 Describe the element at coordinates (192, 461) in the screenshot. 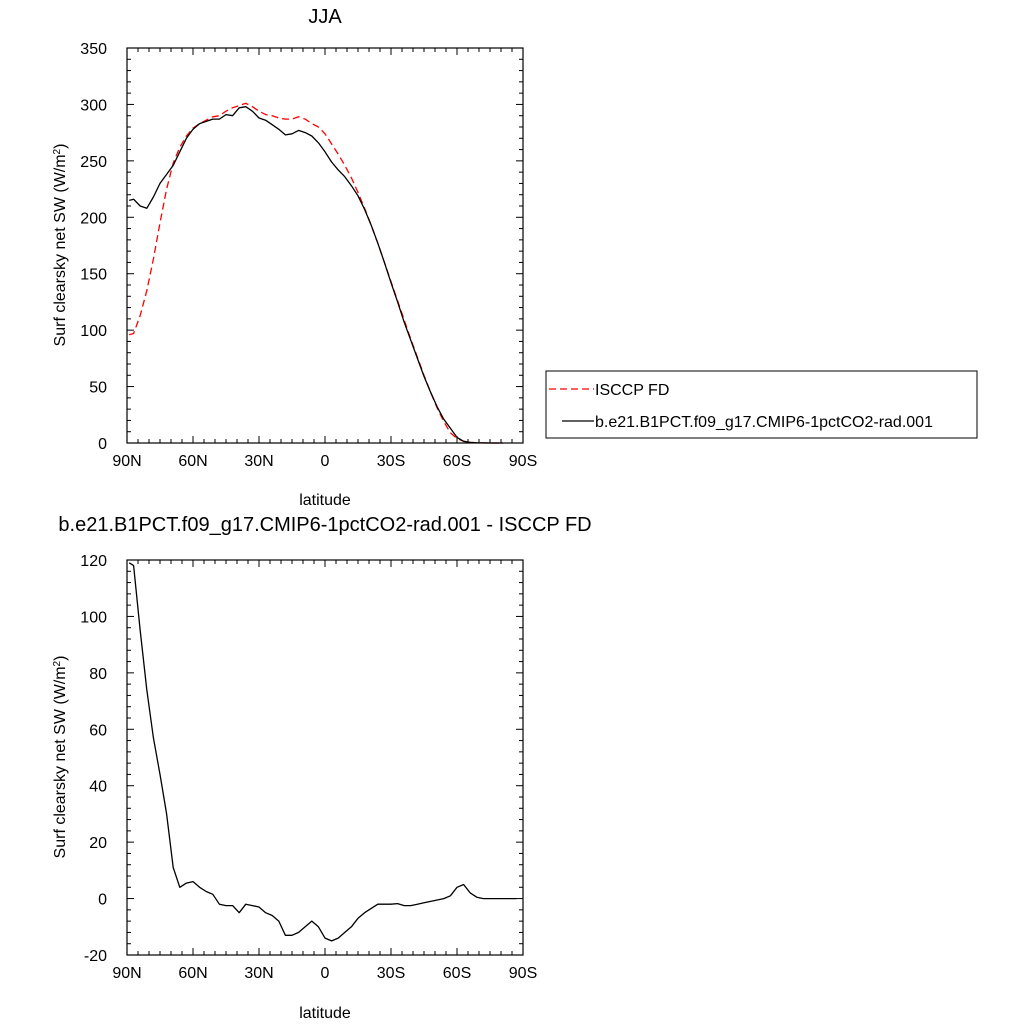

I see `top-xtick-label: 60N` at that location.